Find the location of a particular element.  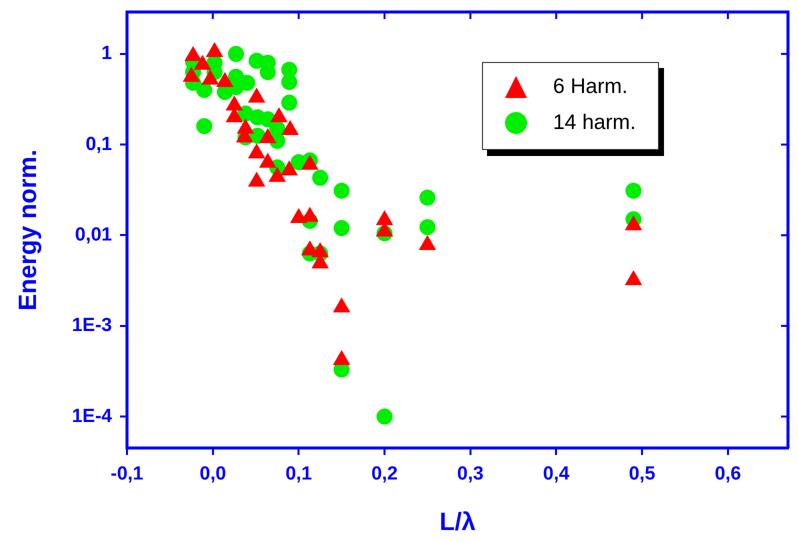

y-tick-label: 0,01 is located at coordinates (93, 235).